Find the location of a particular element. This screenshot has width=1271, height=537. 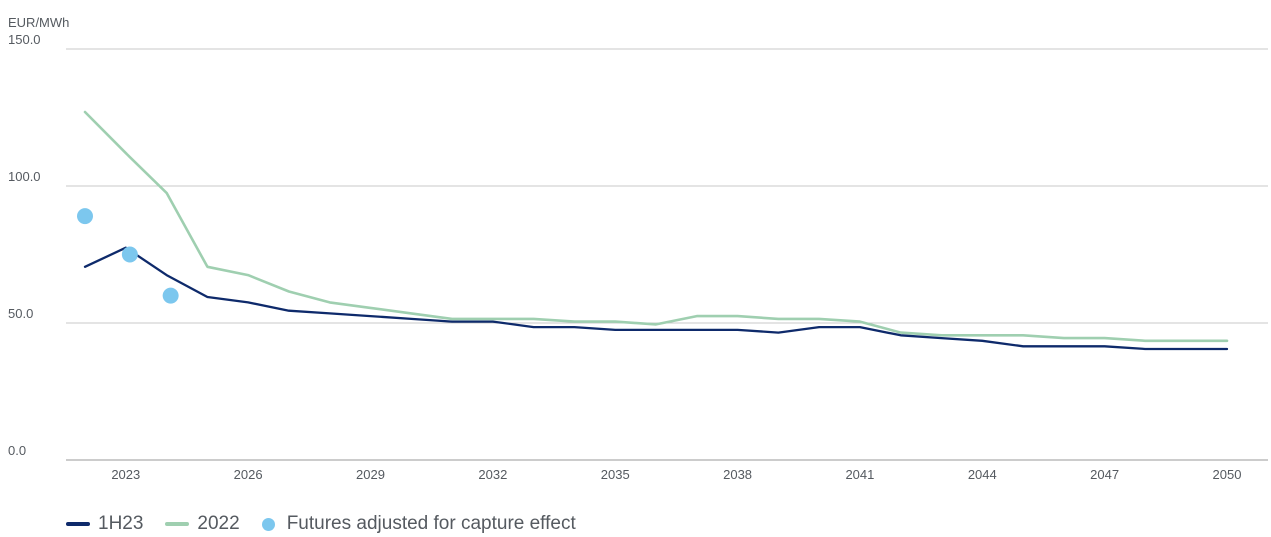

x-tick-label: 2041 is located at coordinates (859, 474).